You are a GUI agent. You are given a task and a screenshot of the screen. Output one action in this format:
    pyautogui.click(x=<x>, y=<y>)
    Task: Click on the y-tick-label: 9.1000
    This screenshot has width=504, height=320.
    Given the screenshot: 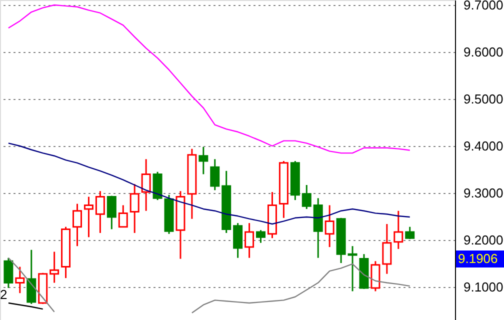 What is the action you would take?
    pyautogui.click(x=484, y=287)
    